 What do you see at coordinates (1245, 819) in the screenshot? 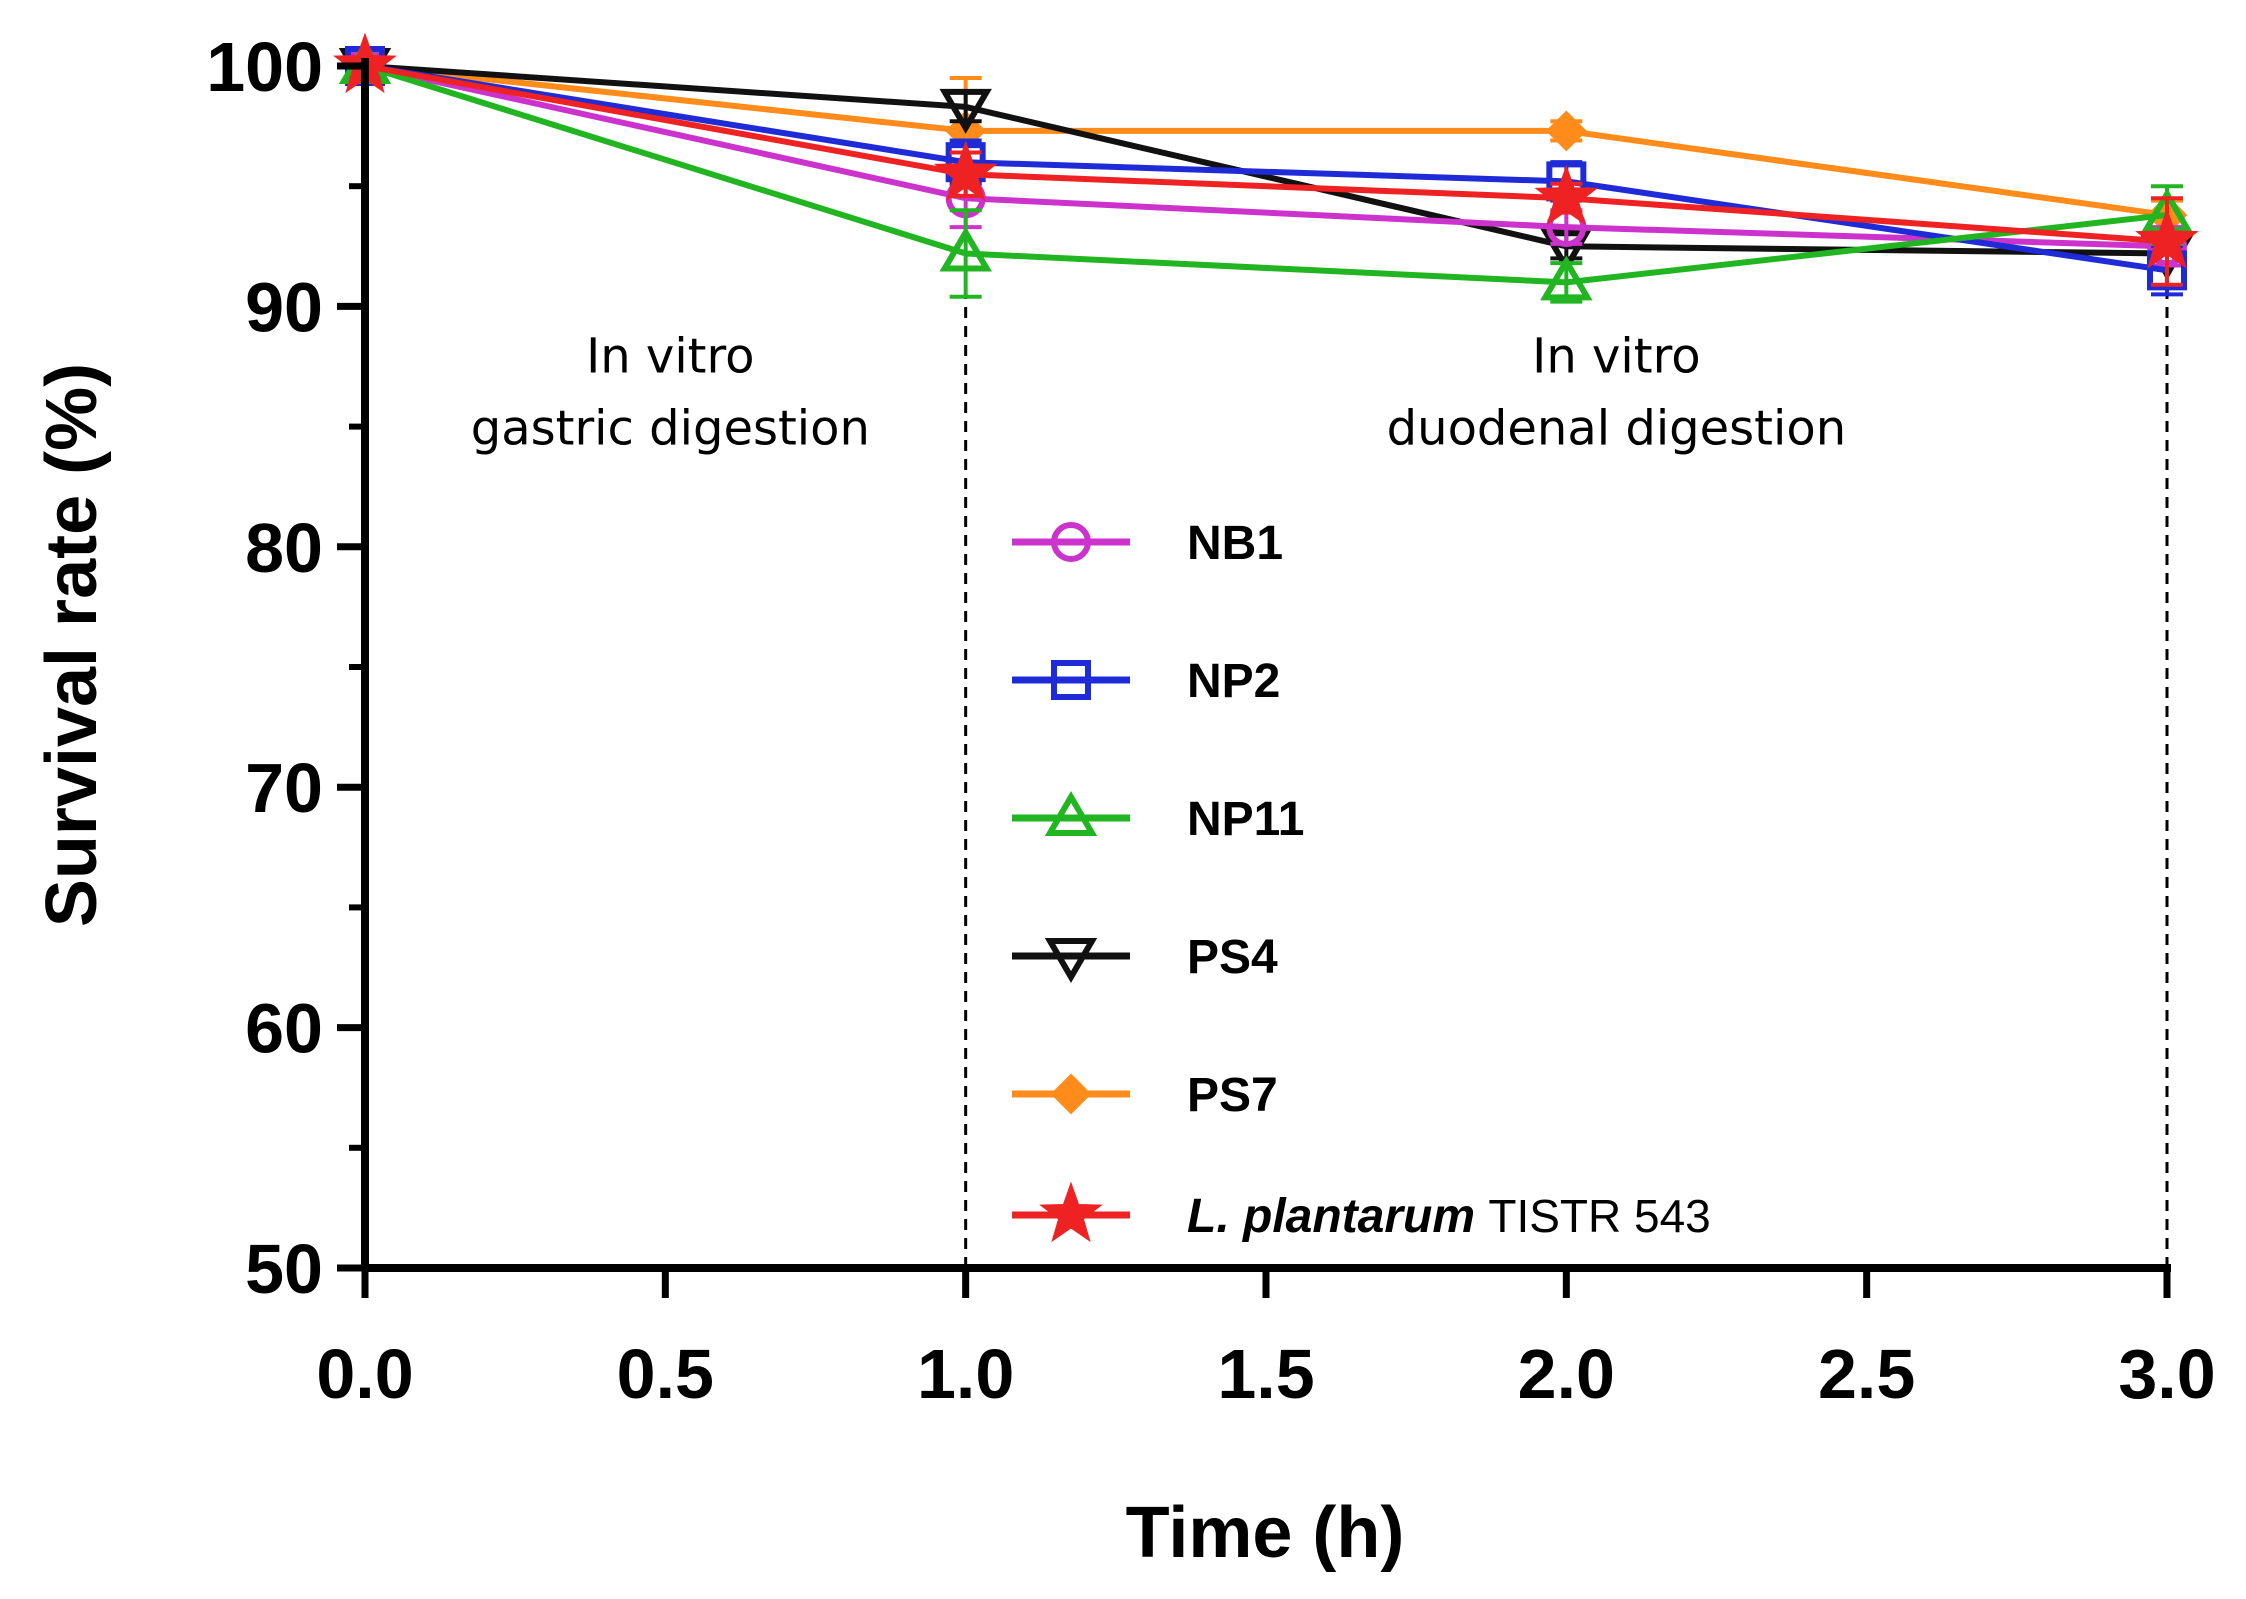
I see `legend-label-np11: NP11` at bounding box center [1245, 819].